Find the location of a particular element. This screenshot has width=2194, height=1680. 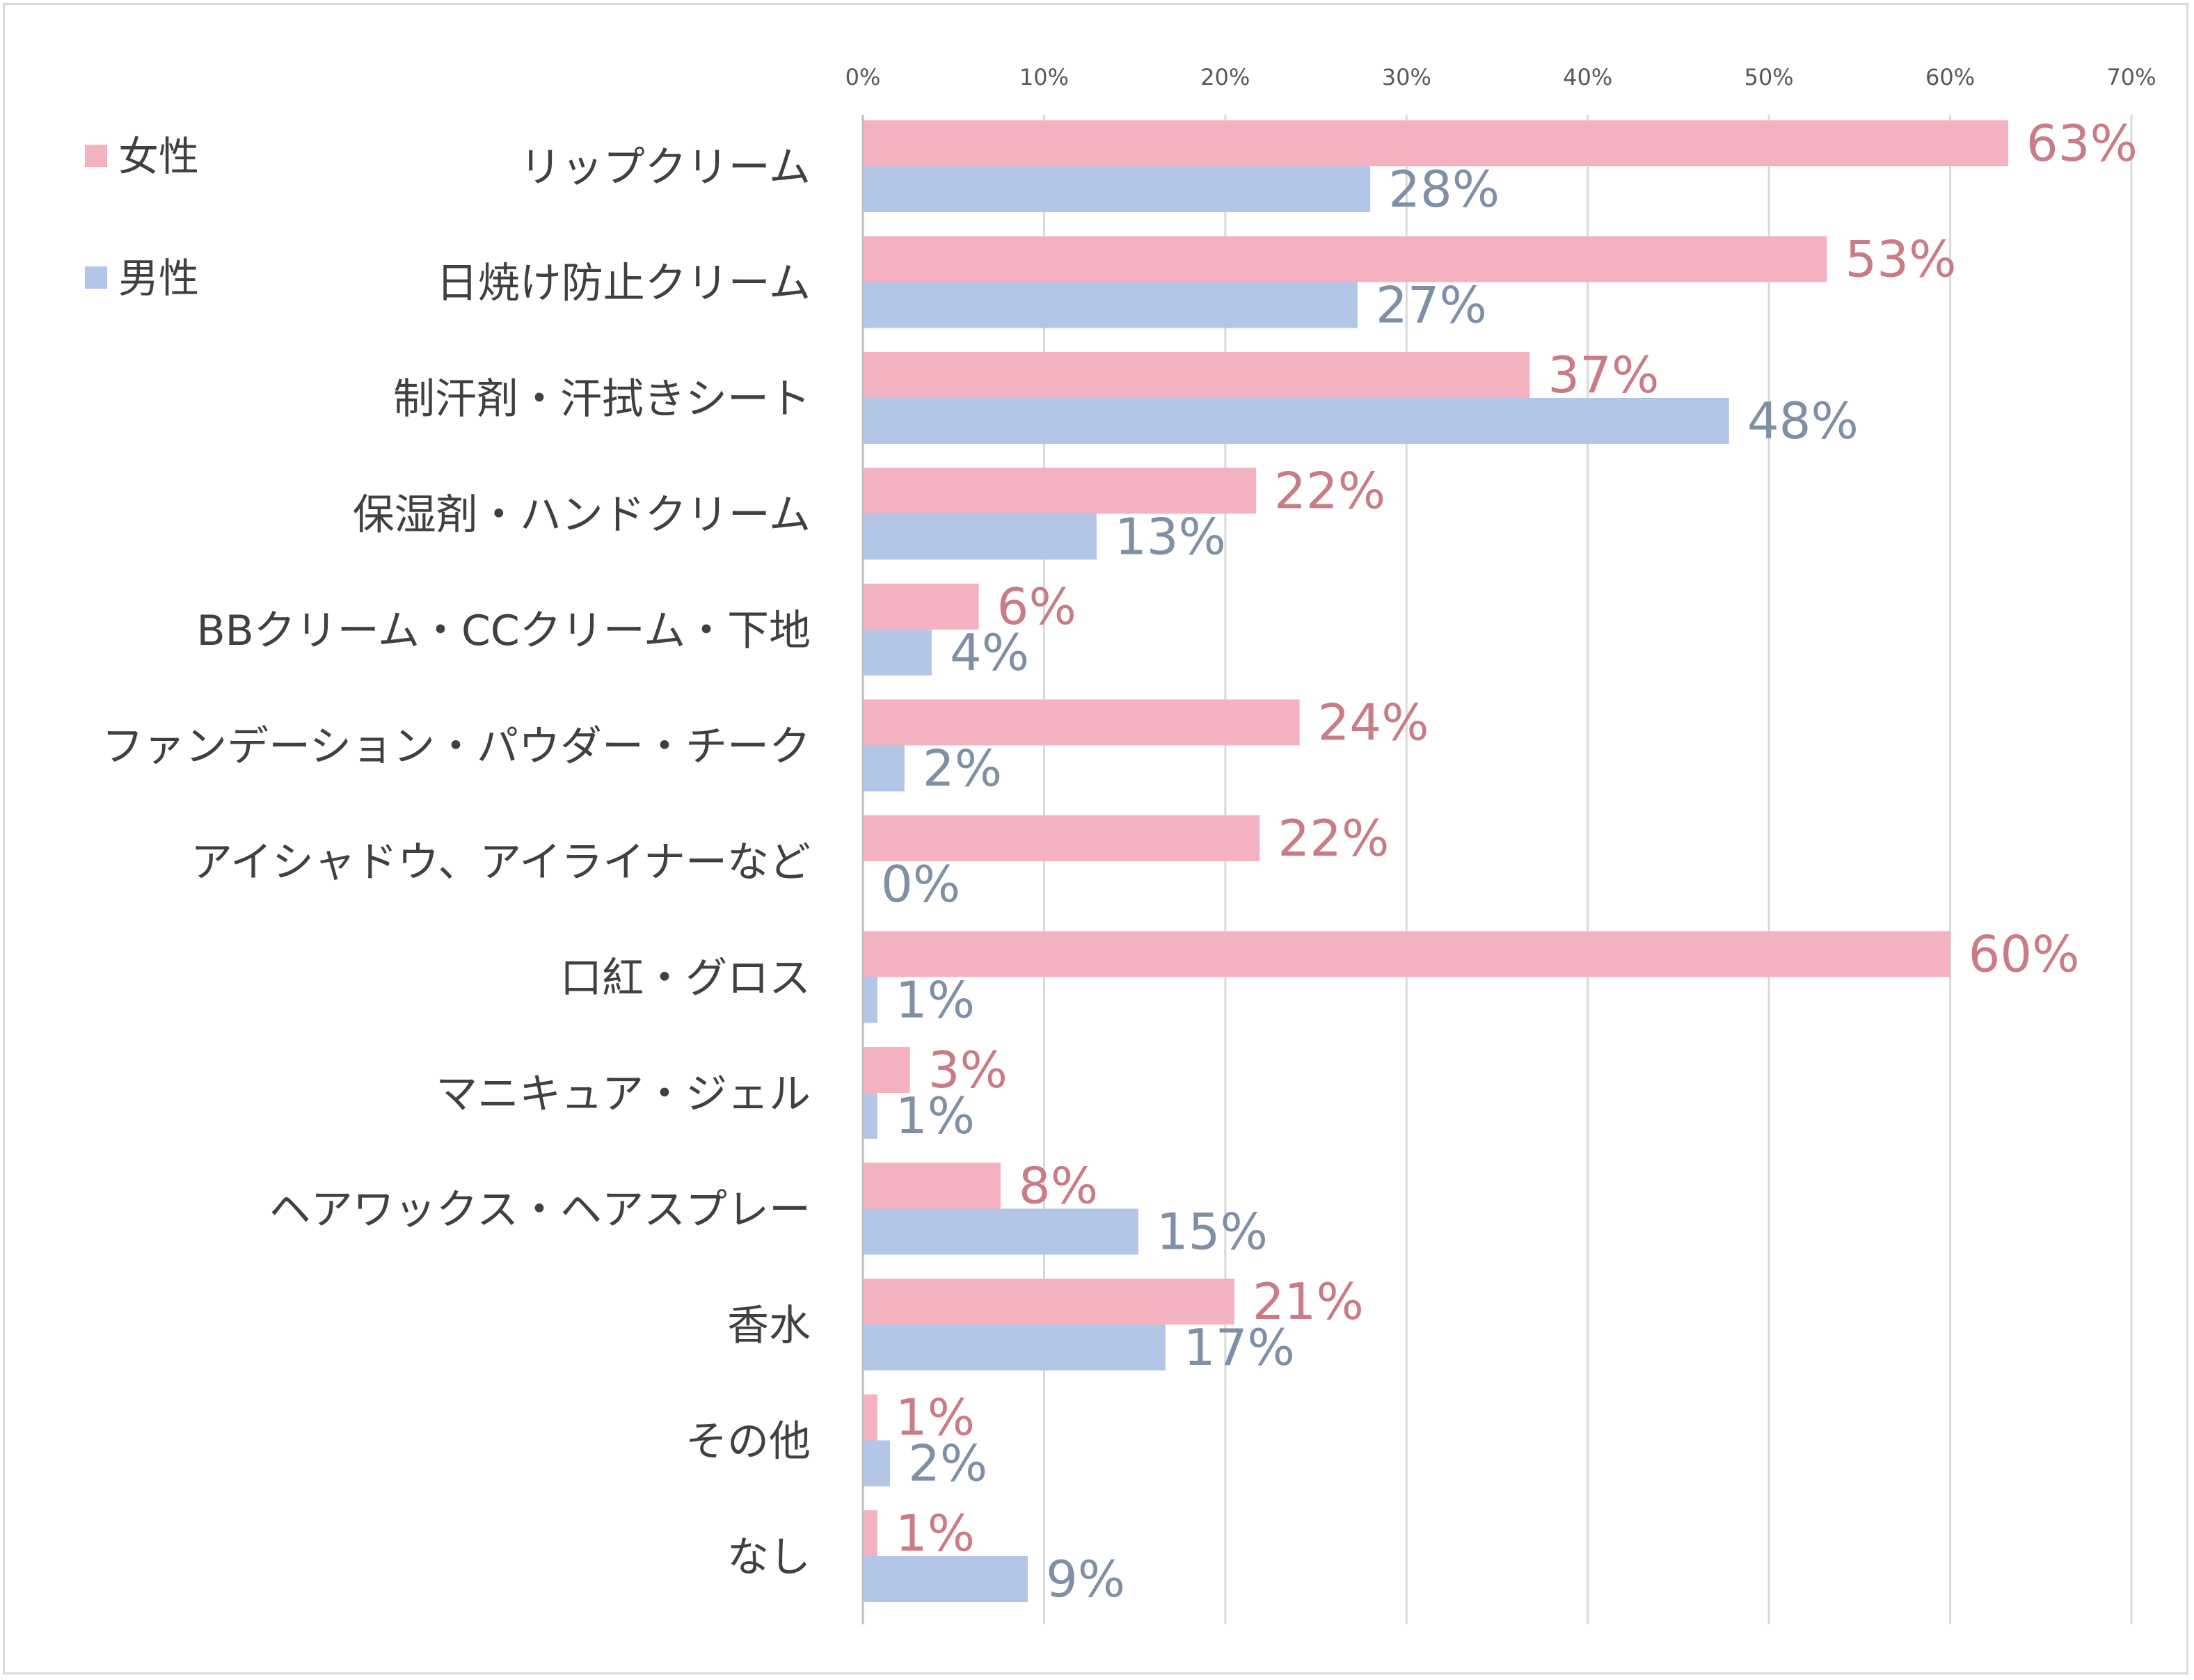

category-label: 口紅・グロス is located at coordinates (685, 978).